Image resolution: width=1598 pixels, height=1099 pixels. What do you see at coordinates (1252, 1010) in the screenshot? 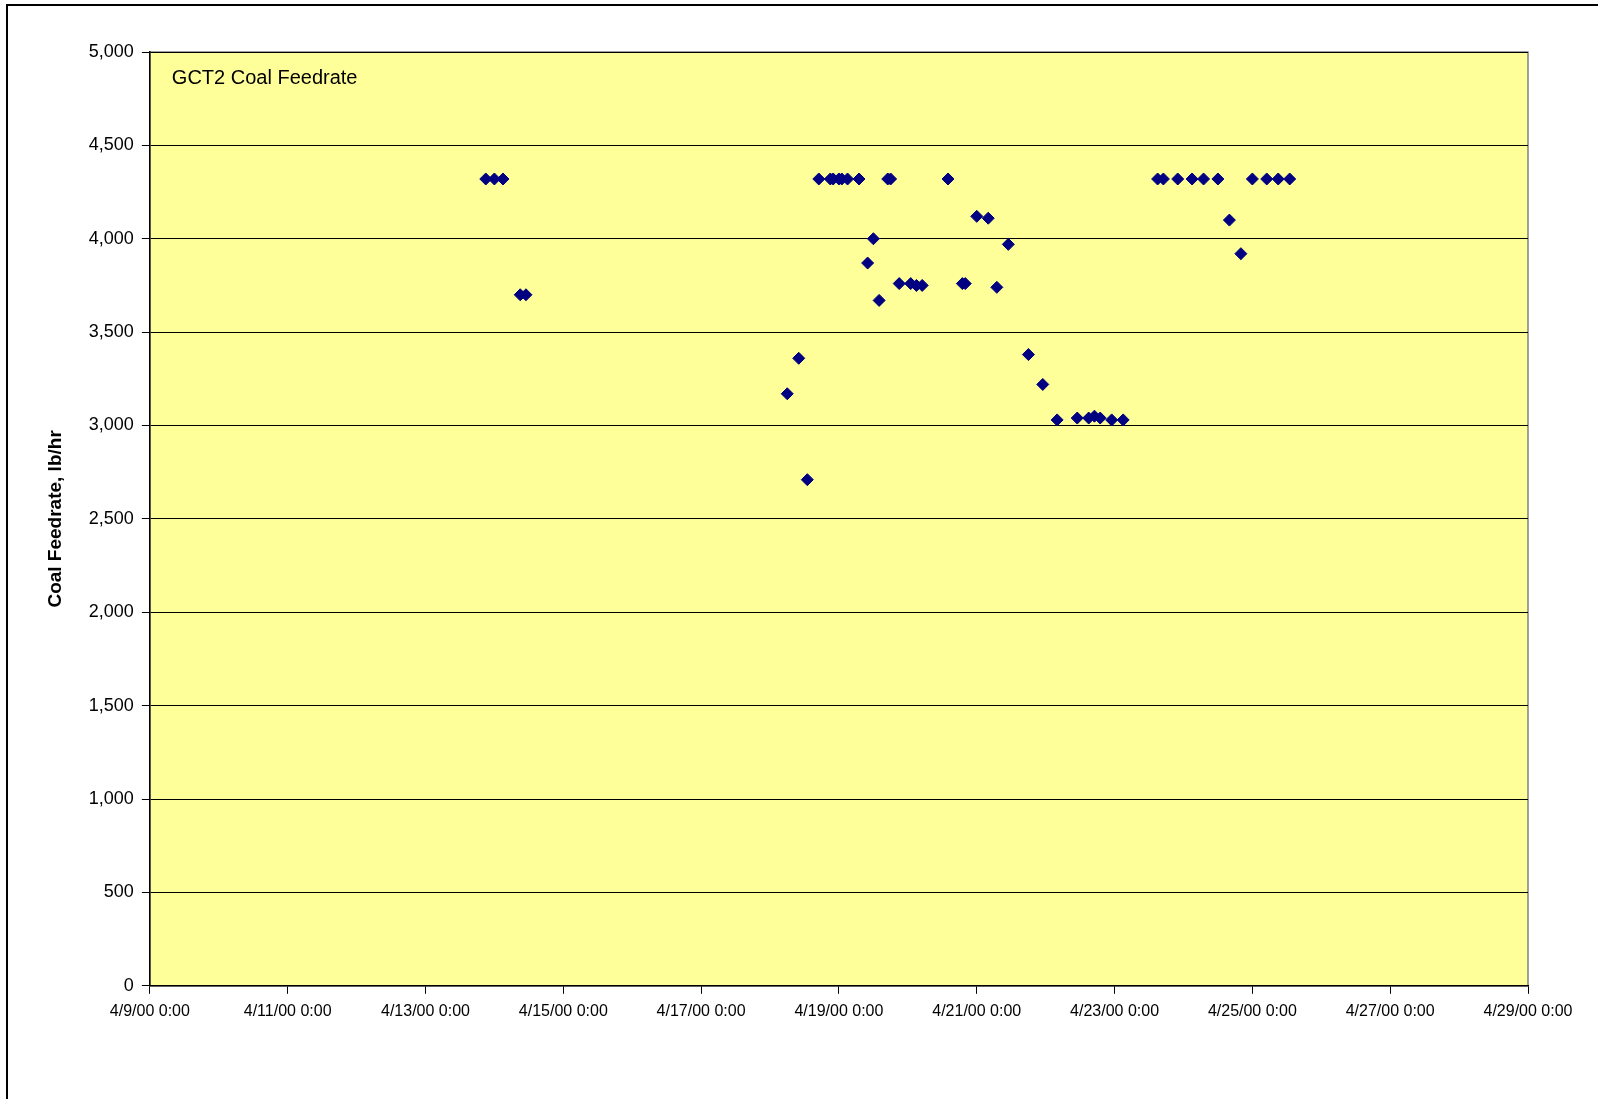
I see `x-tick-label: 4/25/00 0:00` at bounding box center [1252, 1010].